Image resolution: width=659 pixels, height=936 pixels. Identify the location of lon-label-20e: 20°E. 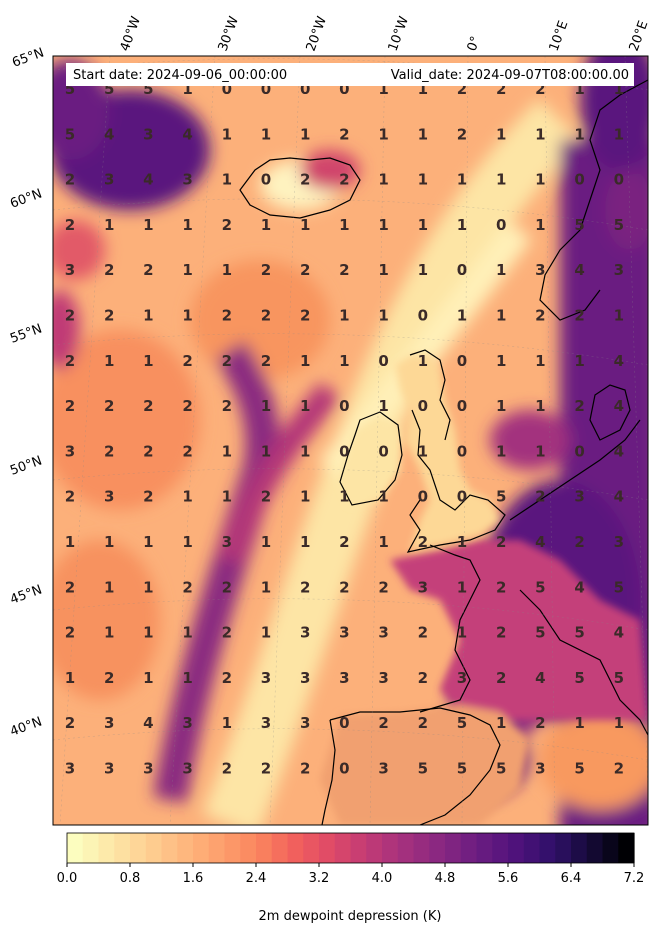
(639, 36).